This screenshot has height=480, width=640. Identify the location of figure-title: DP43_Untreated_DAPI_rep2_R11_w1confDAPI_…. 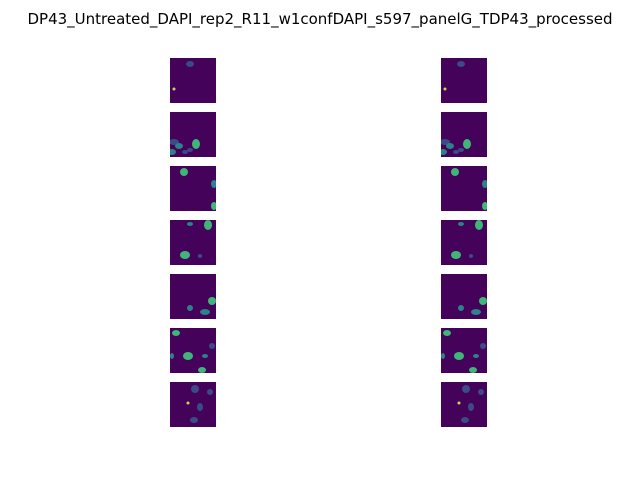
(320, 19).